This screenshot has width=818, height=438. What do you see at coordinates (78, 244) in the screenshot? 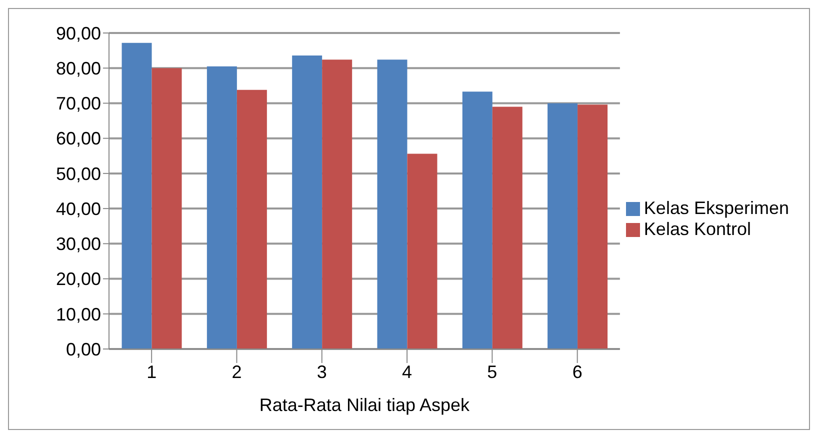
I see `y-tick-label: 30,00` at bounding box center [78, 244].